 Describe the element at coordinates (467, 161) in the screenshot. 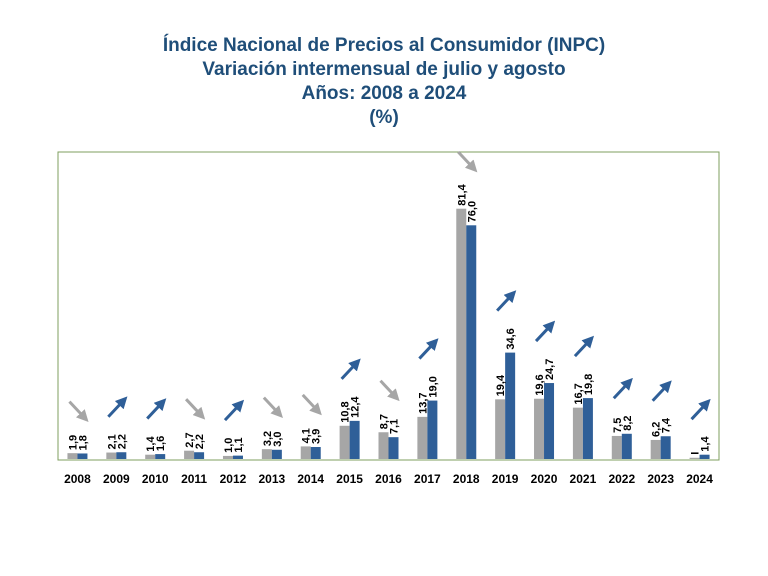

I see `trend-down-arrow-icon-2018` at that location.